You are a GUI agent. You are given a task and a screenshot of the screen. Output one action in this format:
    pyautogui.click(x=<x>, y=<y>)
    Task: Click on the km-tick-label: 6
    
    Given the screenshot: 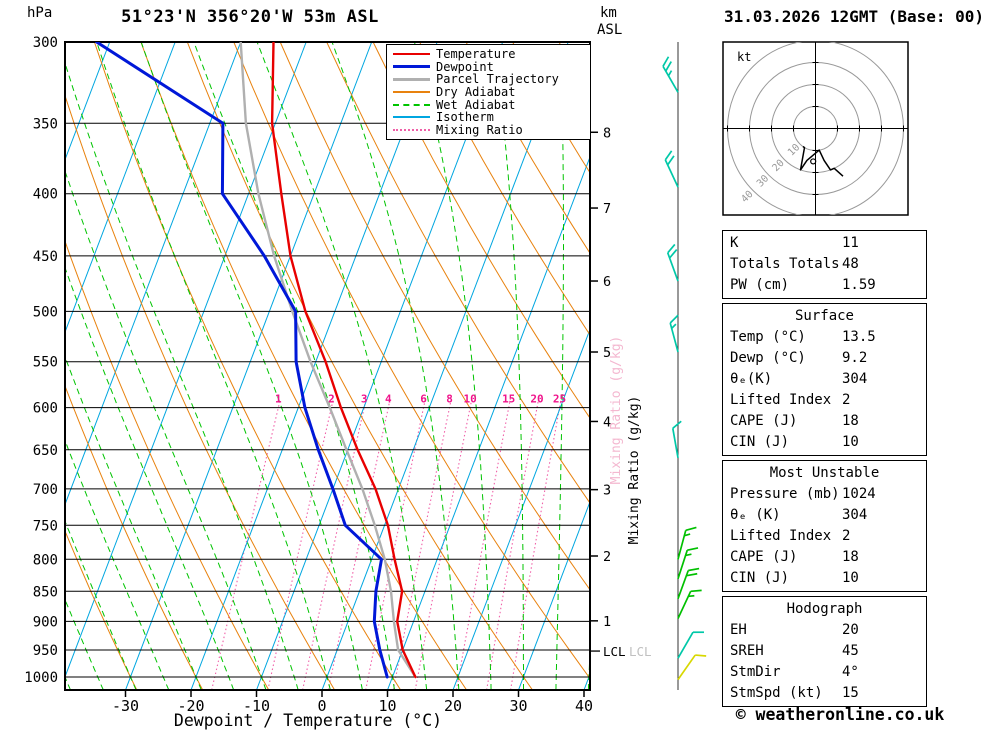 What is the action you would take?
    pyautogui.click(x=607, y=282)
    